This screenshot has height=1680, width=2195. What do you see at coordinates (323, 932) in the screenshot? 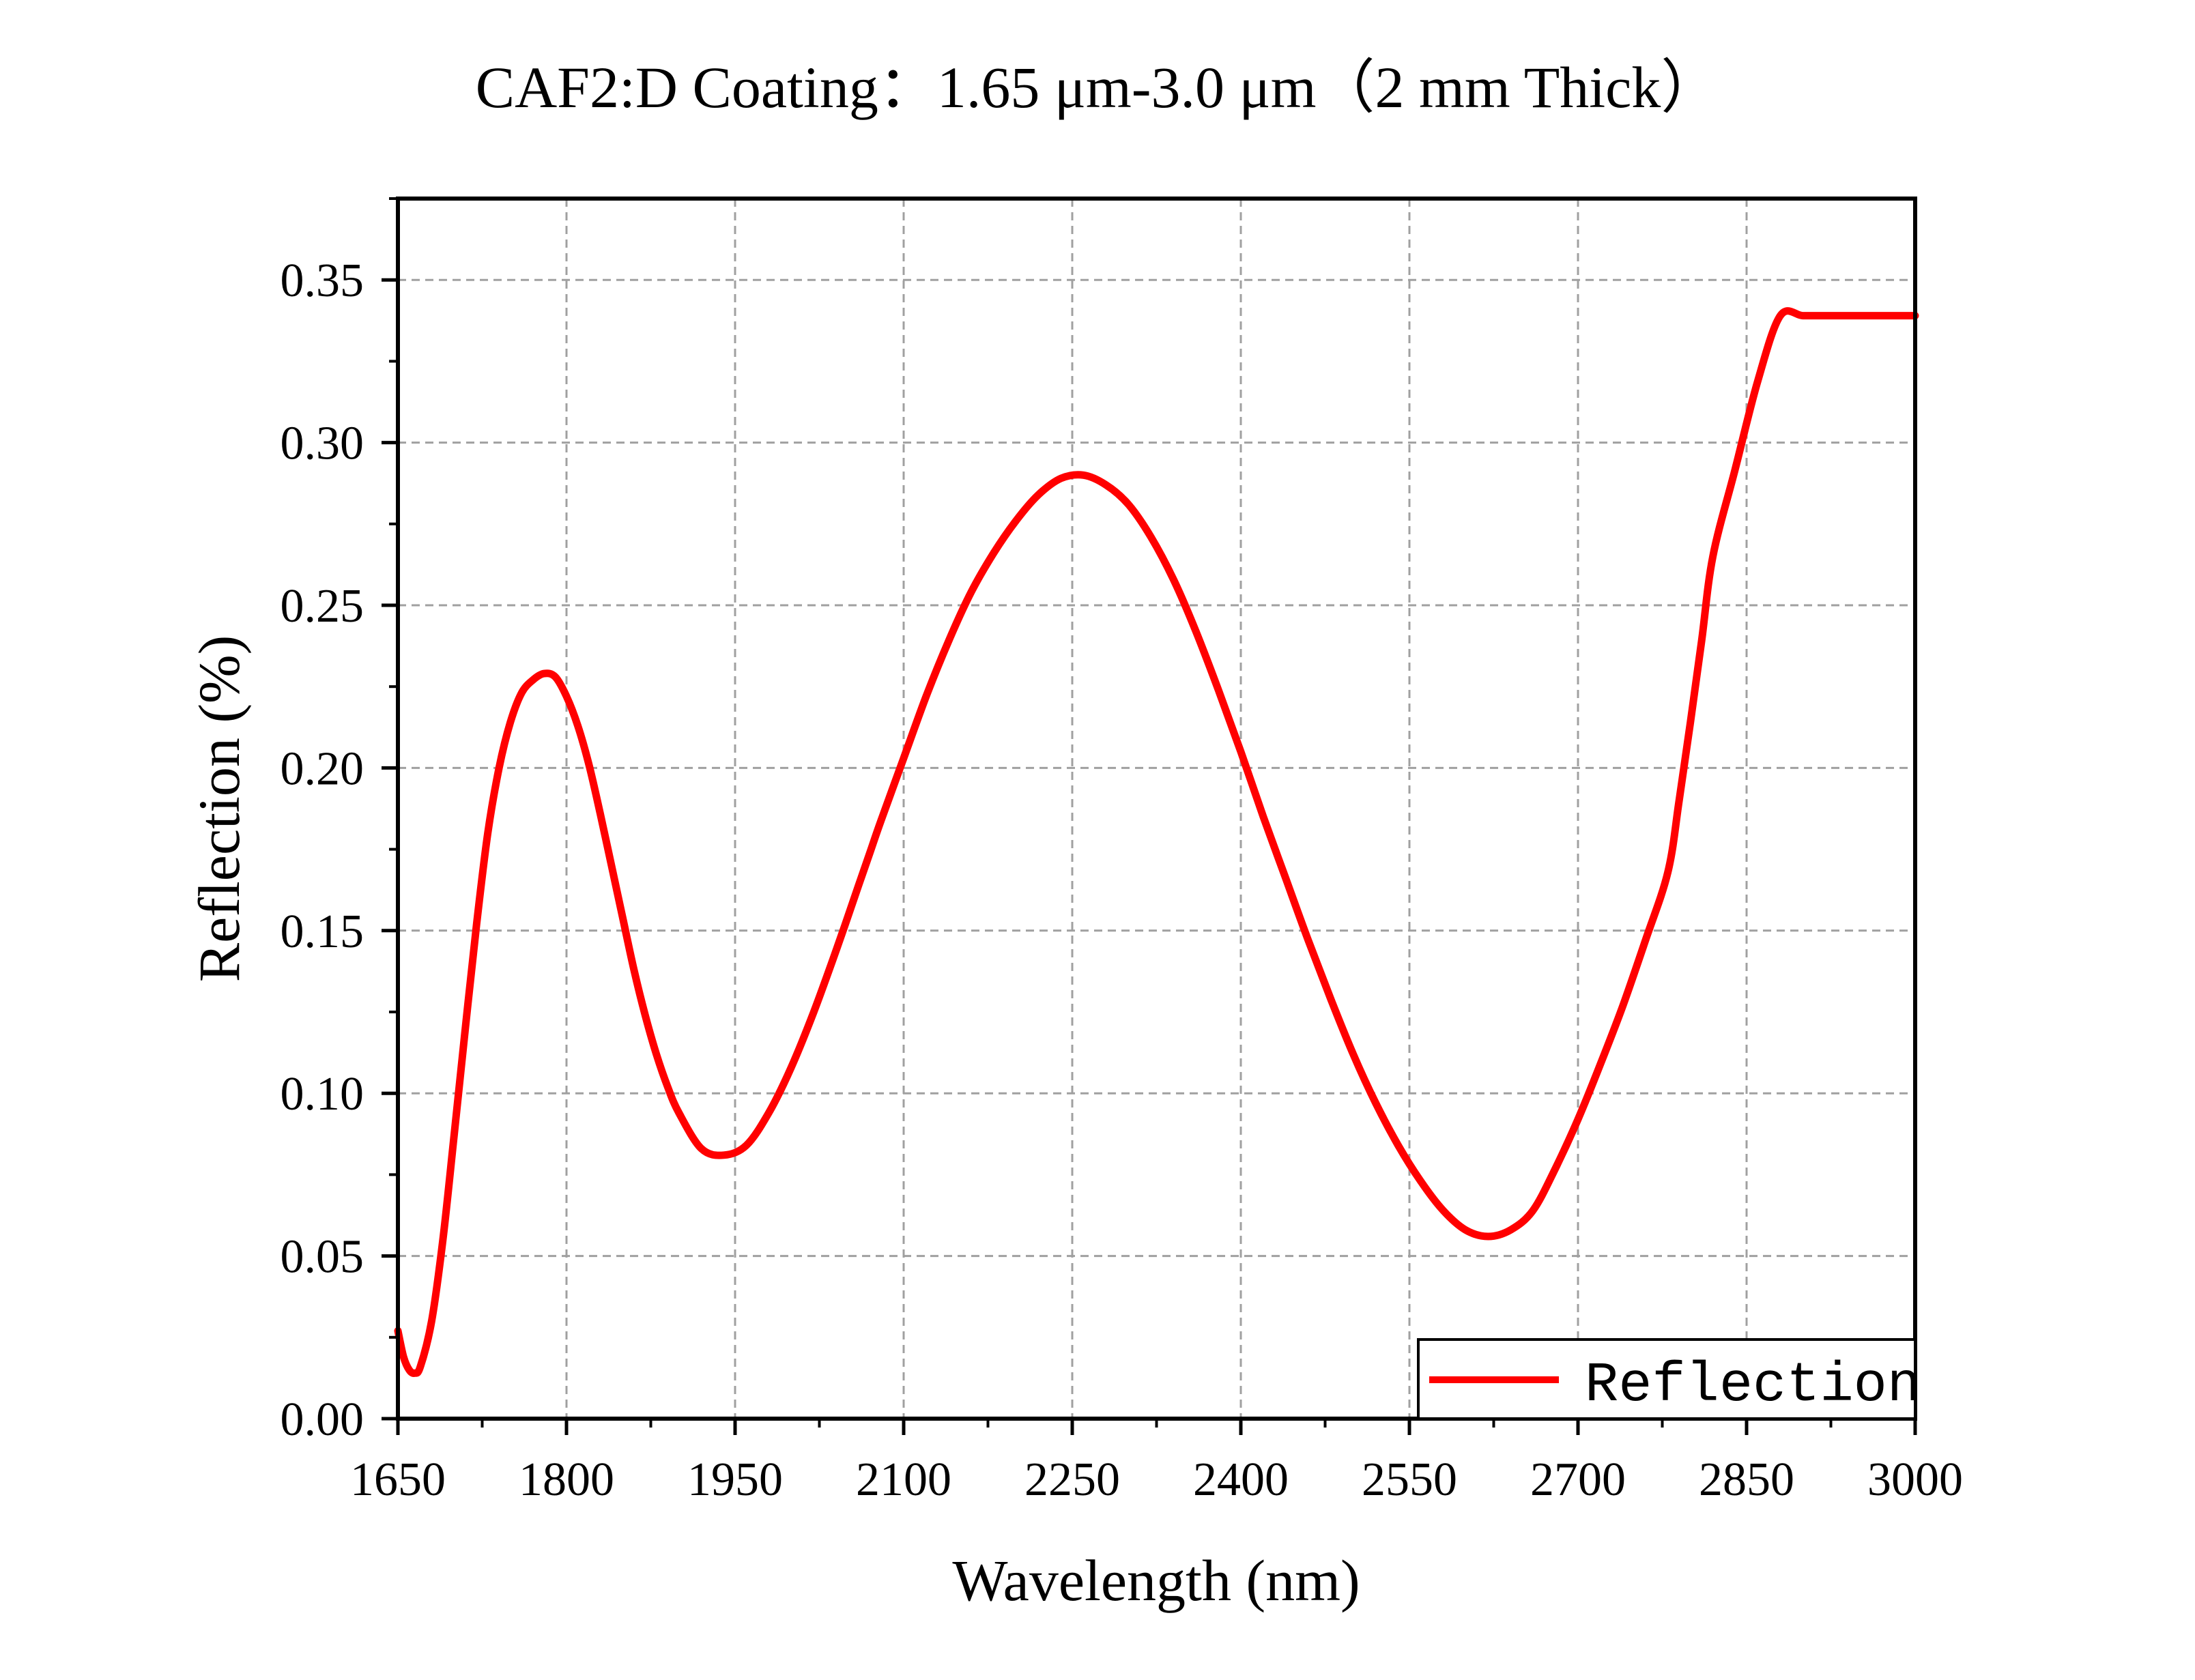
I see `y-tick-label: 0.15` at bounding box center [323, 932].